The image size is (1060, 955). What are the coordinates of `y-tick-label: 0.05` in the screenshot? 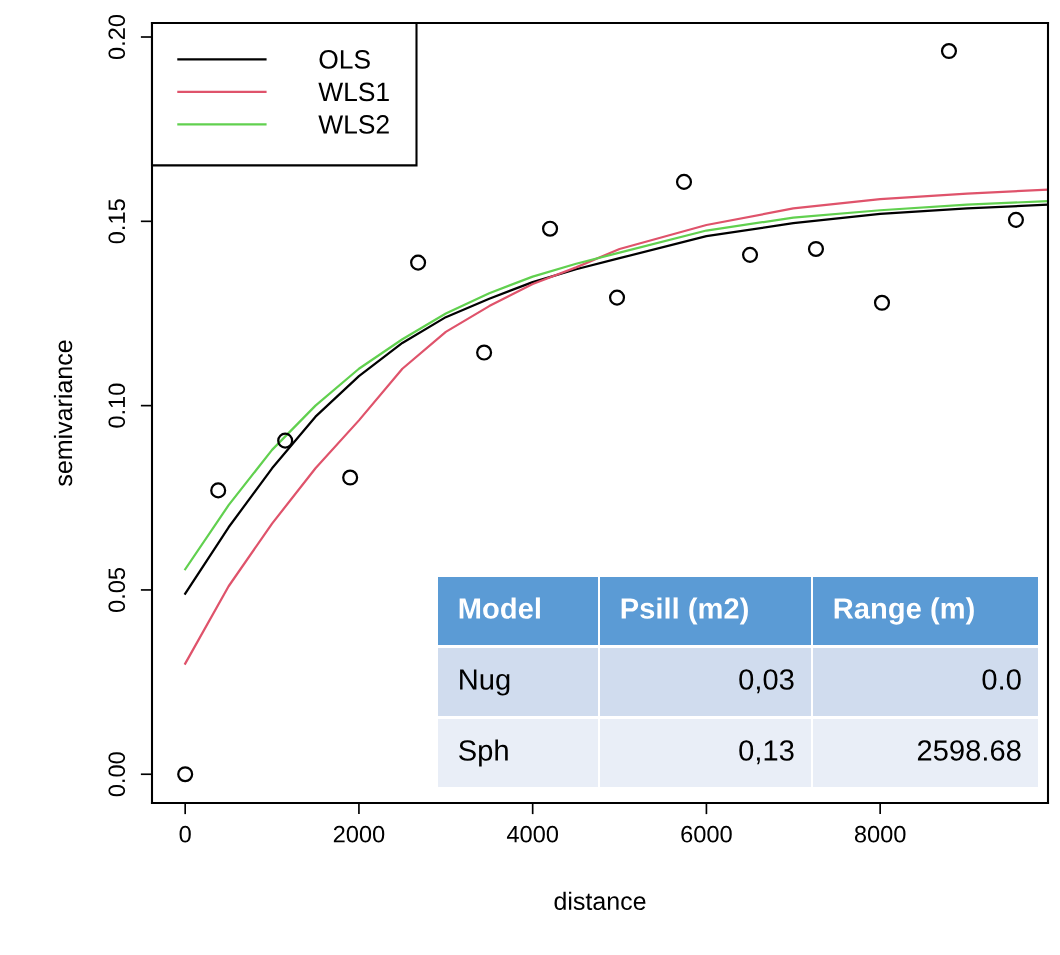 It's located at (117, 589).